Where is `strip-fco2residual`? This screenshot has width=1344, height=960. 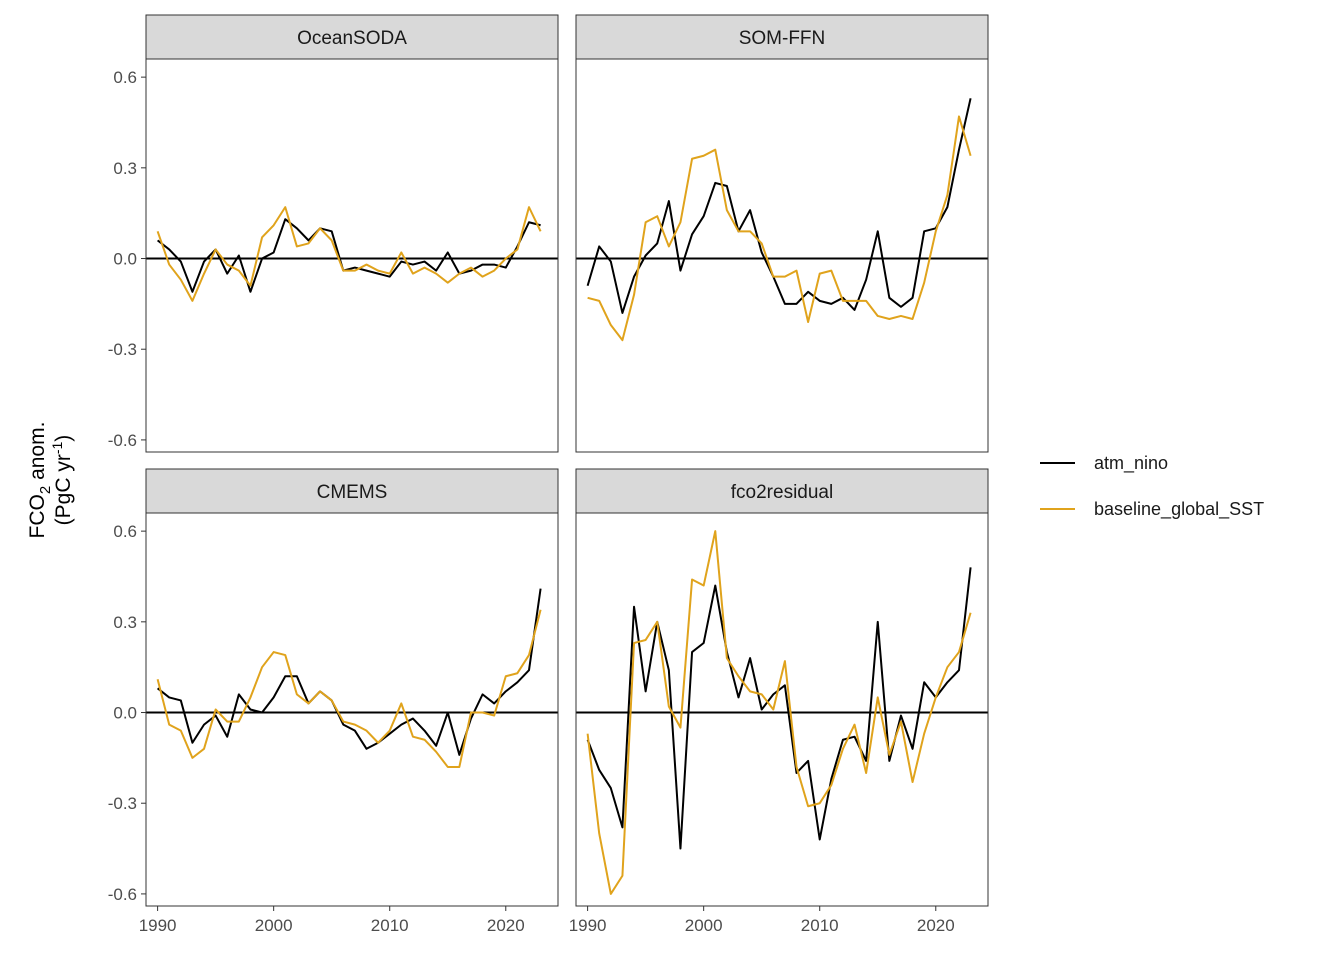
strip-fco2residual is located at coordinates (782, 491).